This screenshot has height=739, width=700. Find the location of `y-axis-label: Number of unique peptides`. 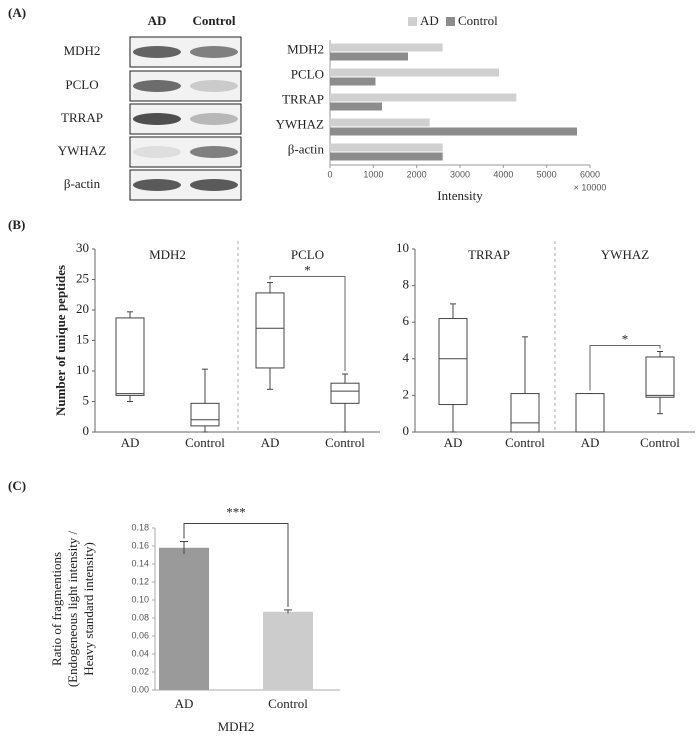

y-axis-label: Number of unique peptides is located at coordinates (60, 340).